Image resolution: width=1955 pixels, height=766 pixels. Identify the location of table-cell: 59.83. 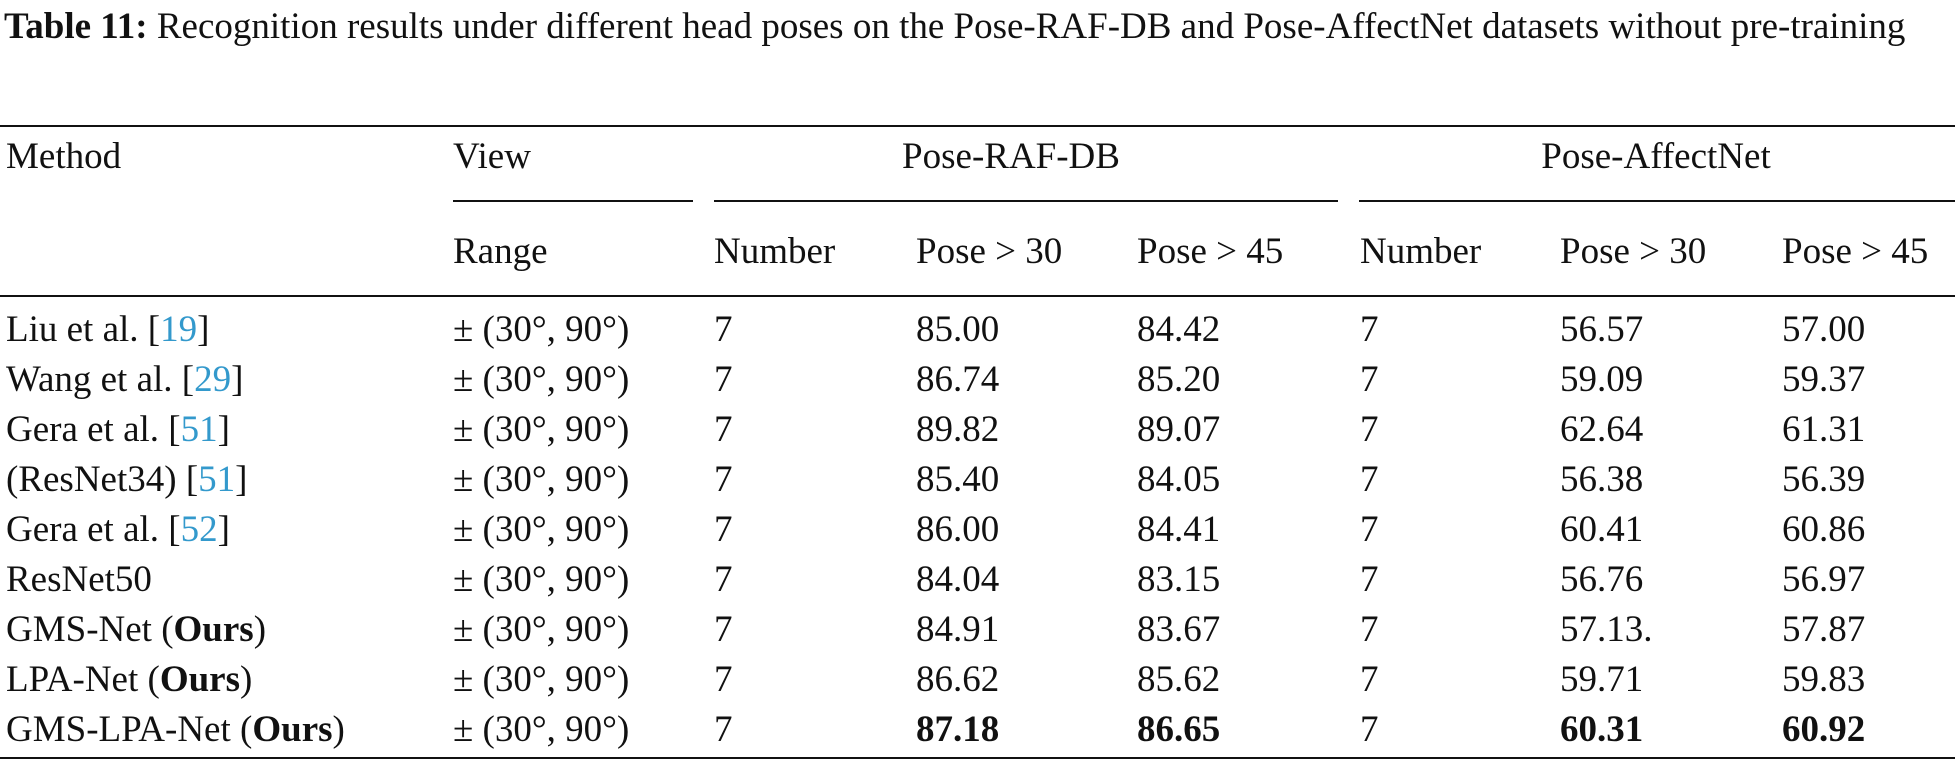
(1824, 679).